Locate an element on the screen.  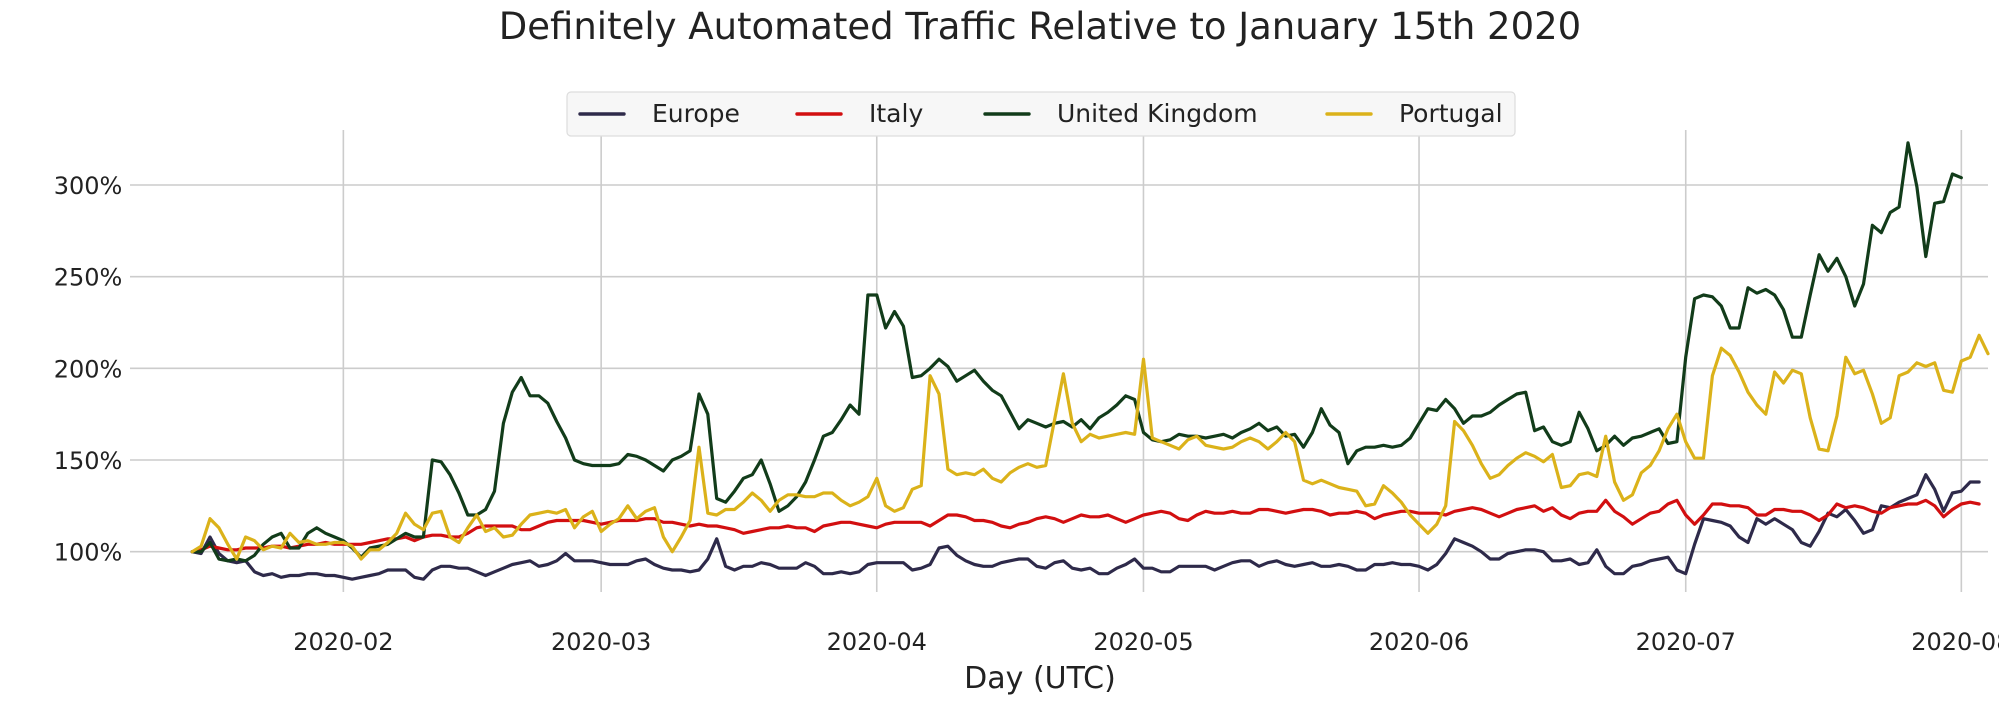
legend-items: Europe Italy United Kingdom Portugal is located at coordinates (1040, 113).